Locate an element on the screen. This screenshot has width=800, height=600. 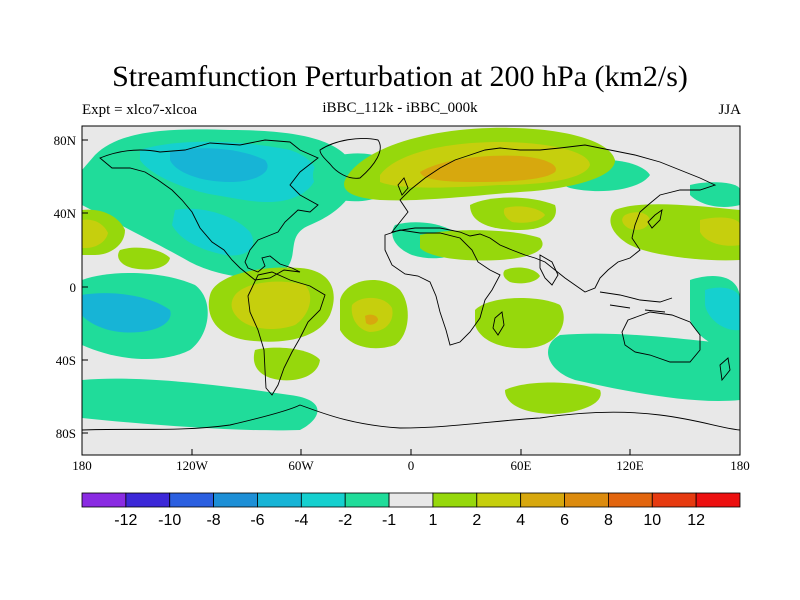
x-tick-labels: 180 120W 60W 0 60E 120E 180 is located at coordinates (411, 465).